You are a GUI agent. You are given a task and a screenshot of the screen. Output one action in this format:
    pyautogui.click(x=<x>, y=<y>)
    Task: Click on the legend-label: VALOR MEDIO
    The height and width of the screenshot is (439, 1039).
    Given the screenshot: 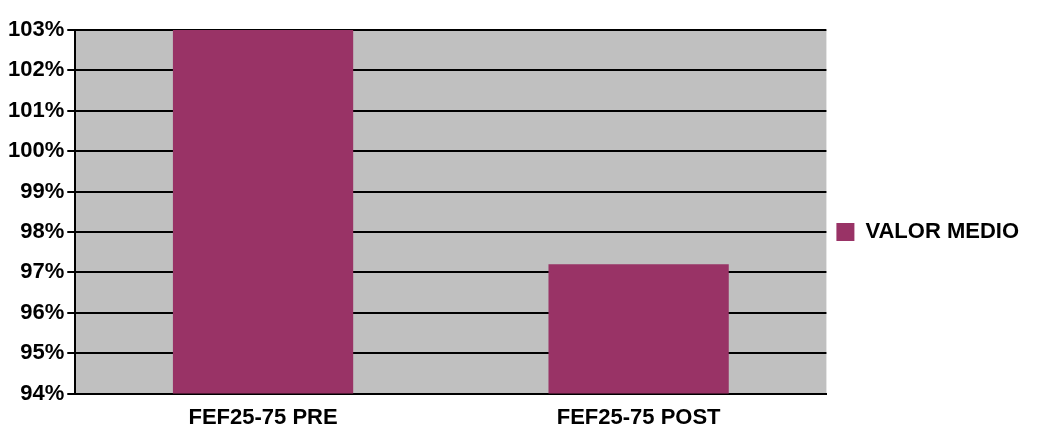 What is the action you would take?
    pyautogui.click(x=942, y=231)
    